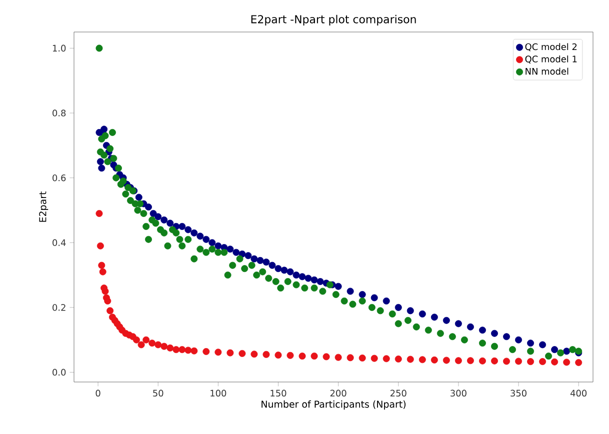 This screenshot has width=609, height=434. I want to click on x-tick-label: 50, so click(158, 393).